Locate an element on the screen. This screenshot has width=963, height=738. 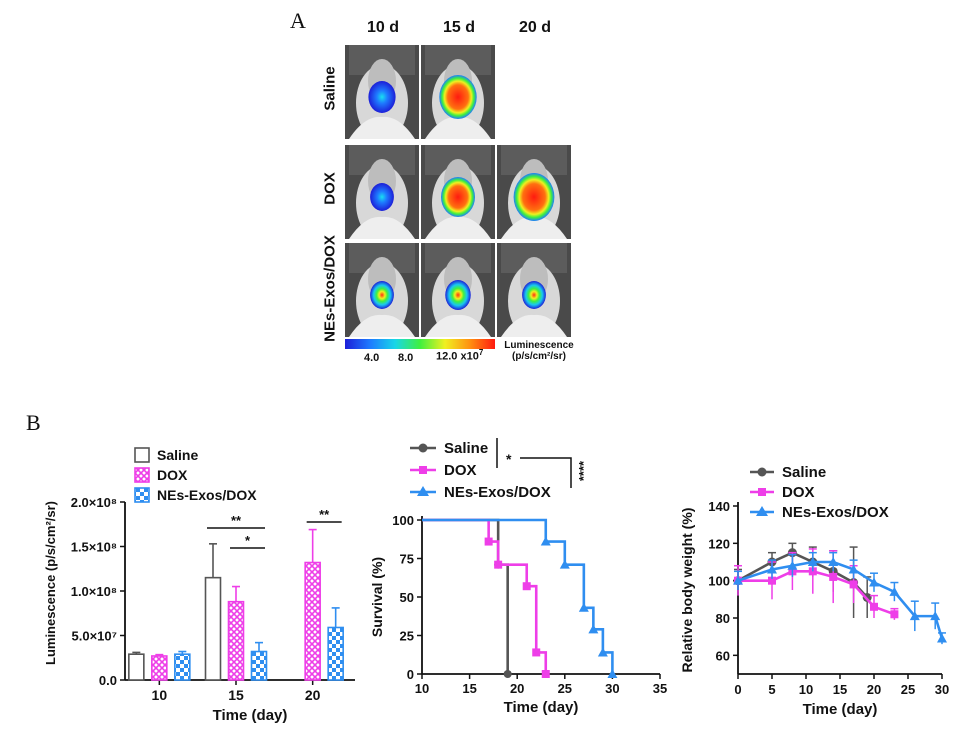
mouse-image-nesexosdox-10d is located at coordinates (382, 290).